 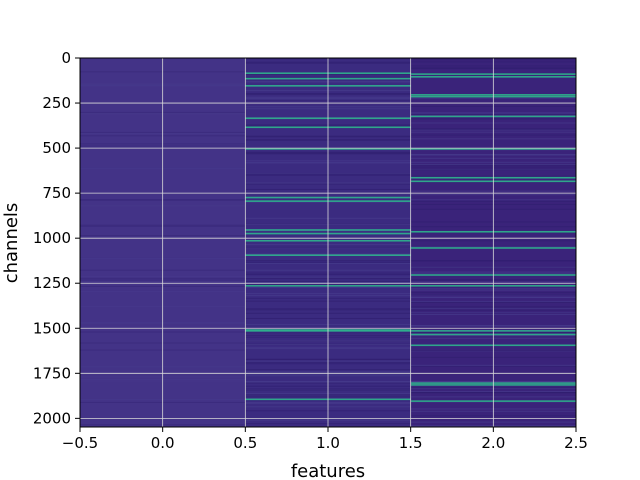 What do you see at coordinates (56, 103) in the screenshot?
I see `y-tick-label: 250` at bounding box center [56, 103].